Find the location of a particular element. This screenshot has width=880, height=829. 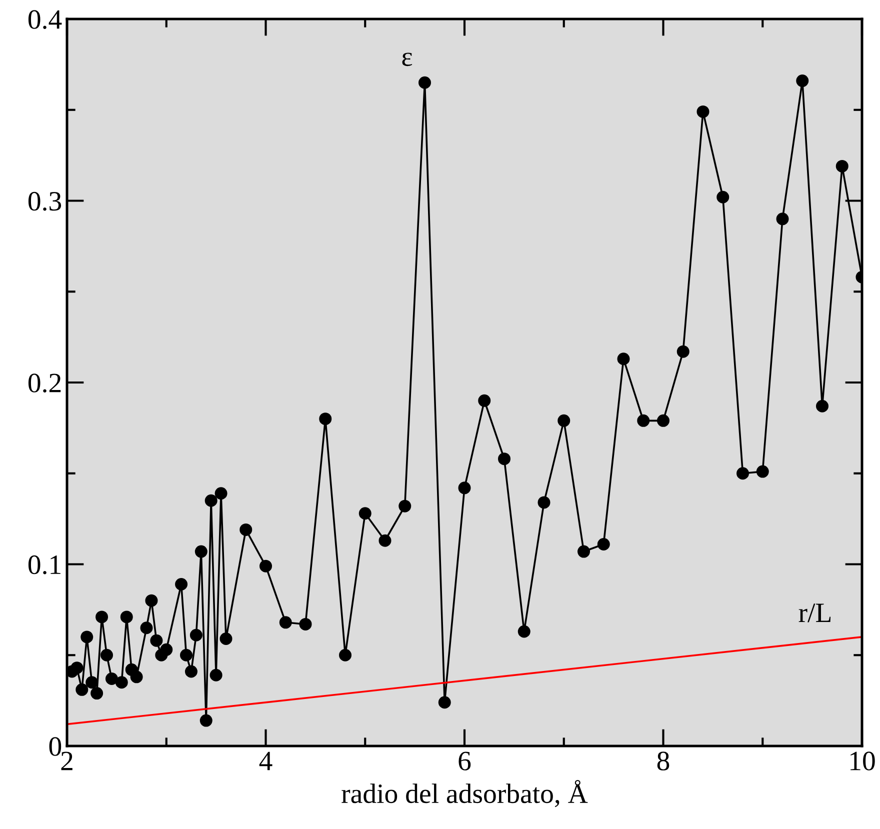

x-tick-label: 10 is located at coordinates (862, 761).